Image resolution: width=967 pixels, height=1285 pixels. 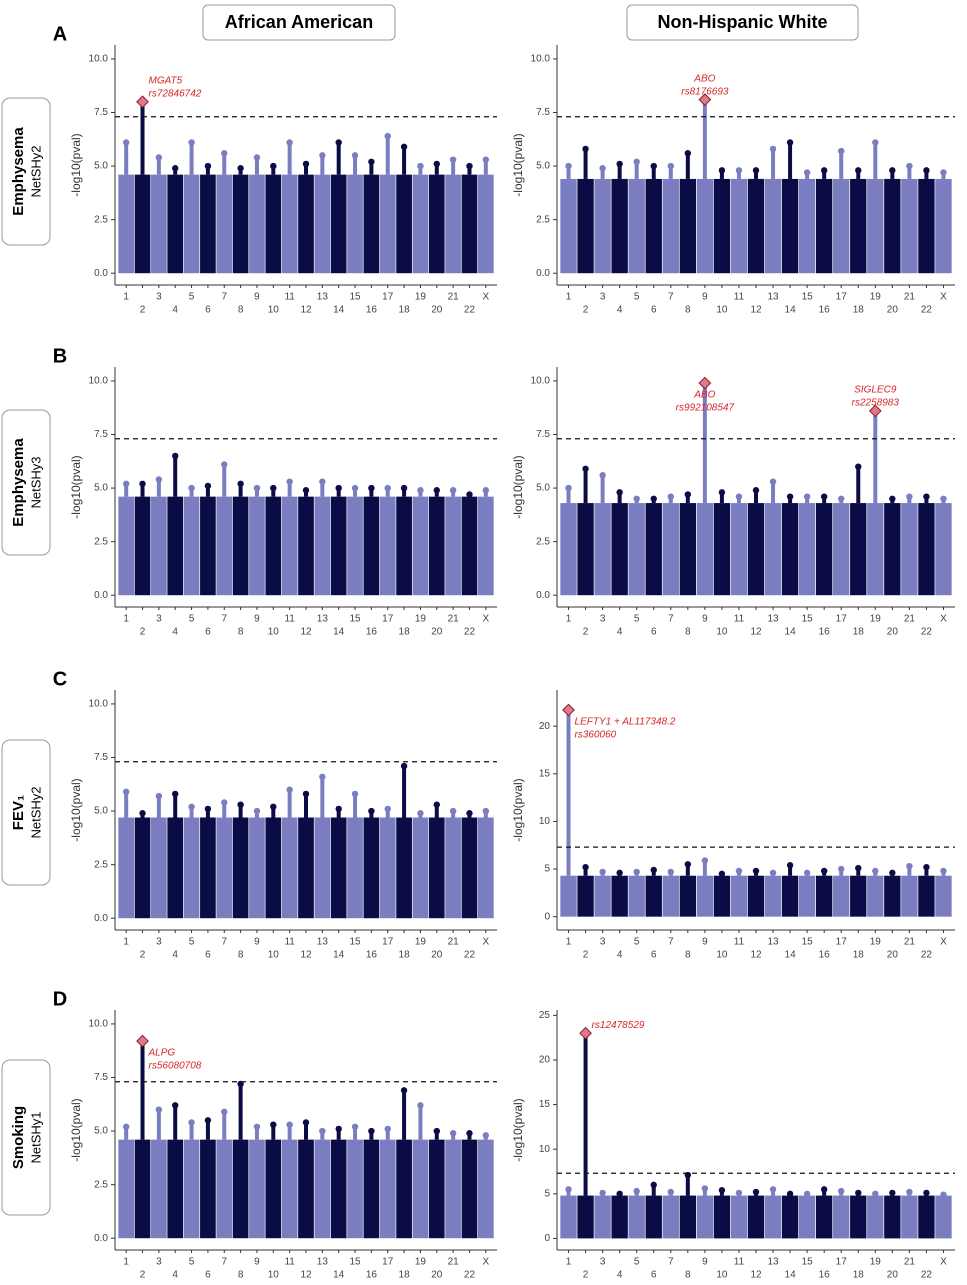 What do you see at coordinates (742, 22) in the screenshot?
I see `column-header-box` at bounding box center [742, 22].